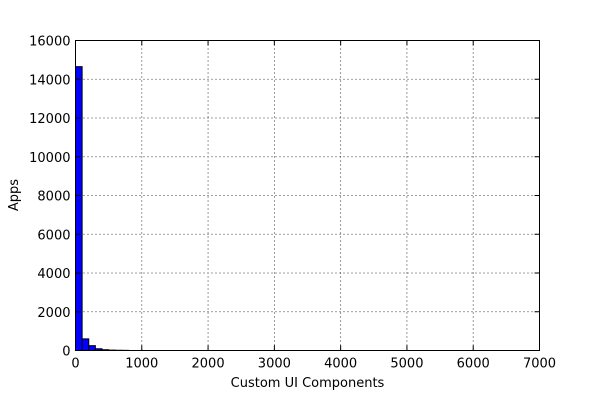  I want to click on x-tick-label: 5000, so click(406, 364).